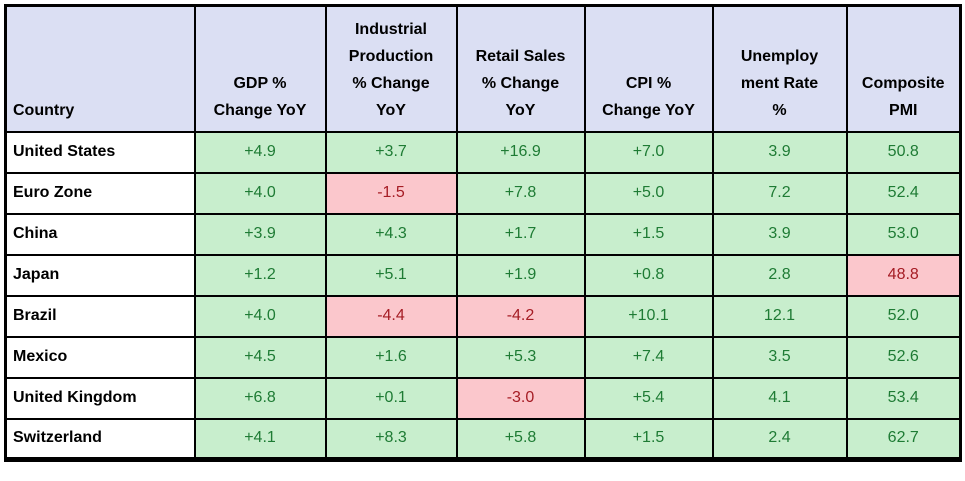 The image size is (965, 481). Describe the element at coordinates (648, 234) in the screenshot. I see `cell-china-cpi: +1.5` at that location.